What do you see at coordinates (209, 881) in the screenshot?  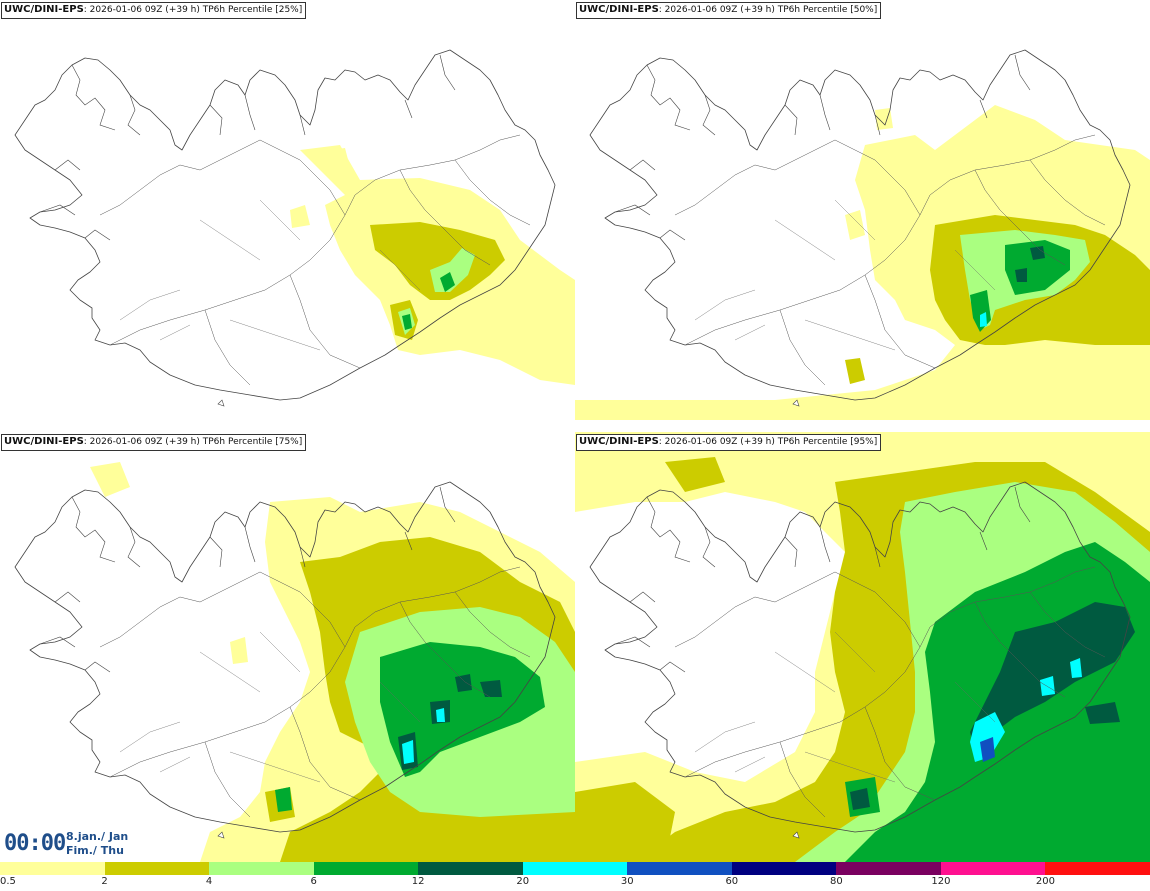 I see `colorbar-label: 4` at bounding box center [209, 881].